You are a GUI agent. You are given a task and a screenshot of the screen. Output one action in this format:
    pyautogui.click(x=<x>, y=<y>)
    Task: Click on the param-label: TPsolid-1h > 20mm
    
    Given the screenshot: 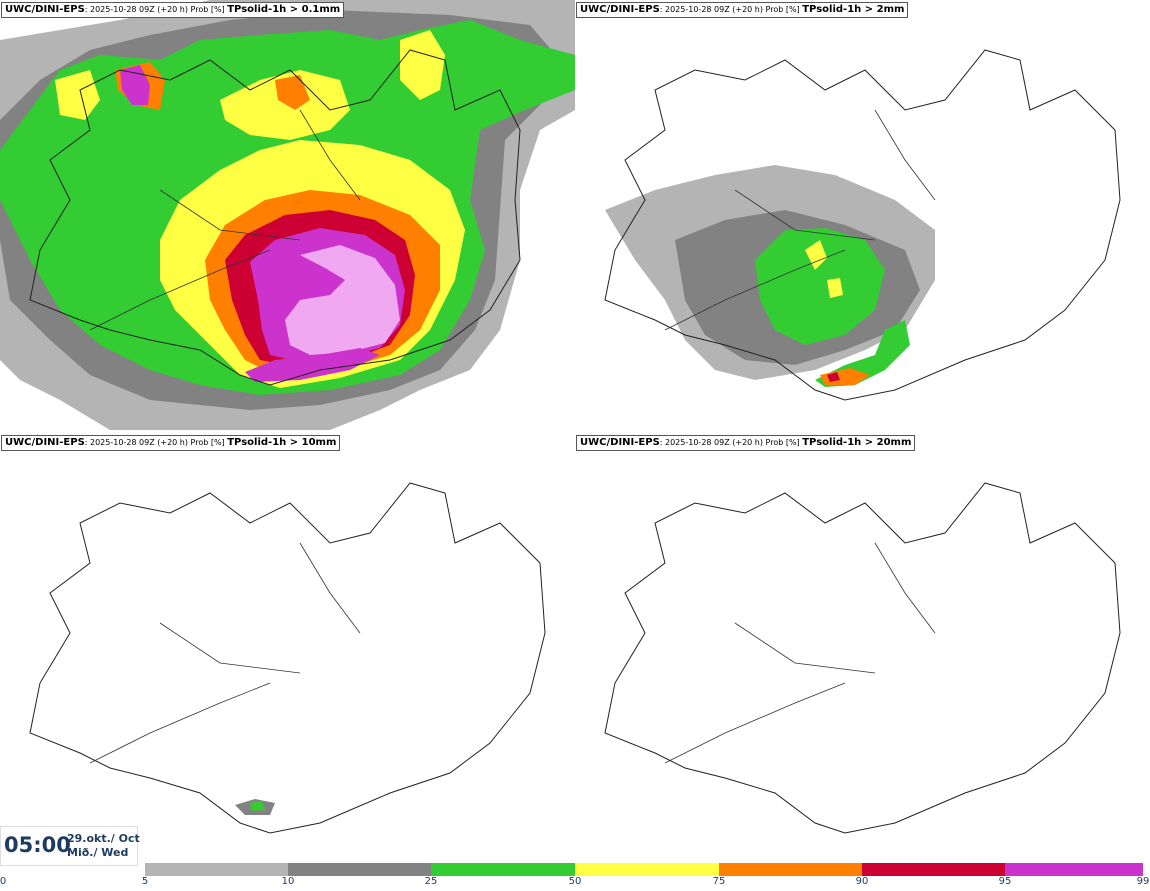 What is the action you would take?
    pyautogui.click(x=857, y=442)
    